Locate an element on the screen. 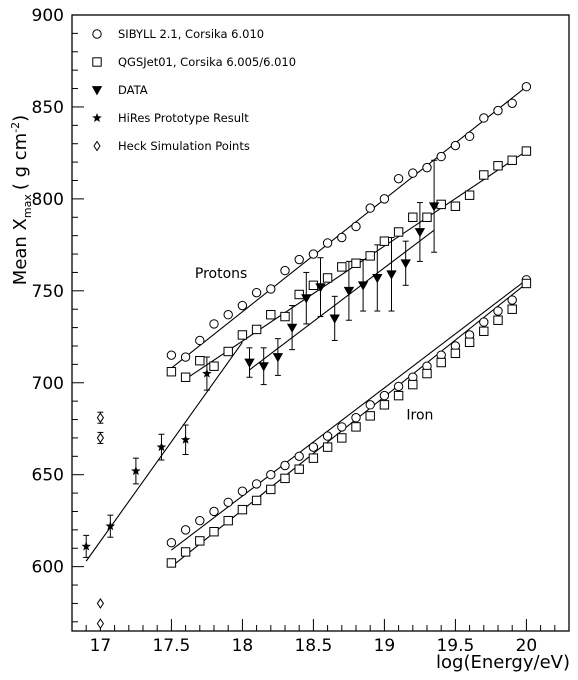  y-tick-label: 650 is located at coordinates (48, 476).